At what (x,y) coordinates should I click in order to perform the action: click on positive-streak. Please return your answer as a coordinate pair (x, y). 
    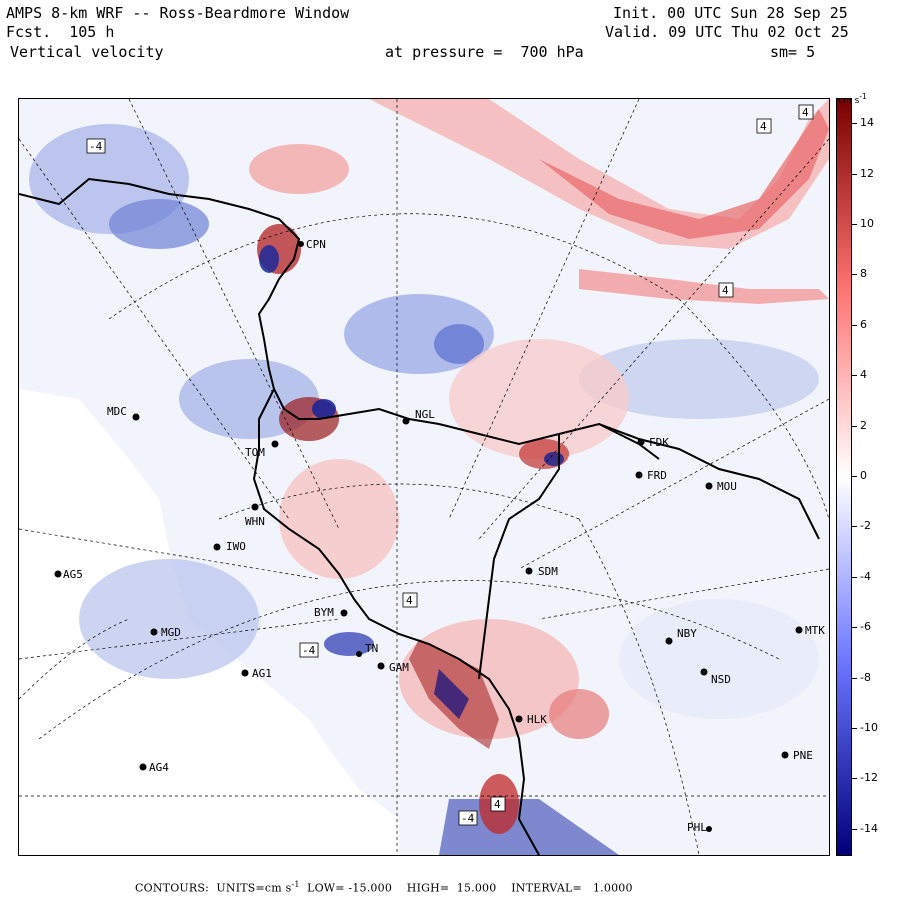
    Looking at the image, I should click on (704, 286).